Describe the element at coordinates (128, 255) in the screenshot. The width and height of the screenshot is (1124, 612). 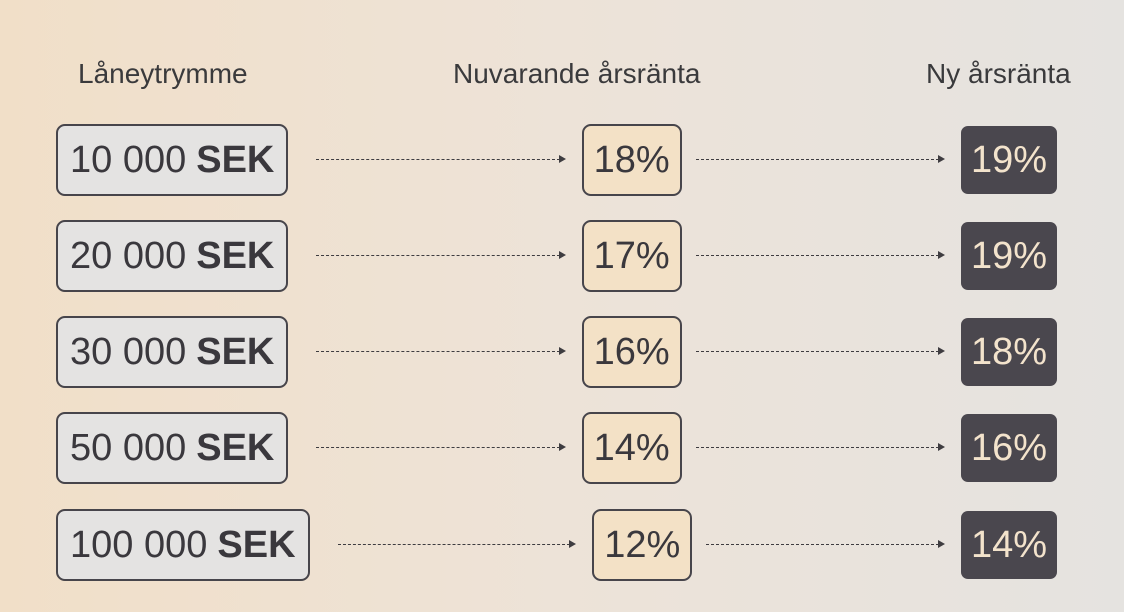
I see `amount-value: 20 000` at that location.